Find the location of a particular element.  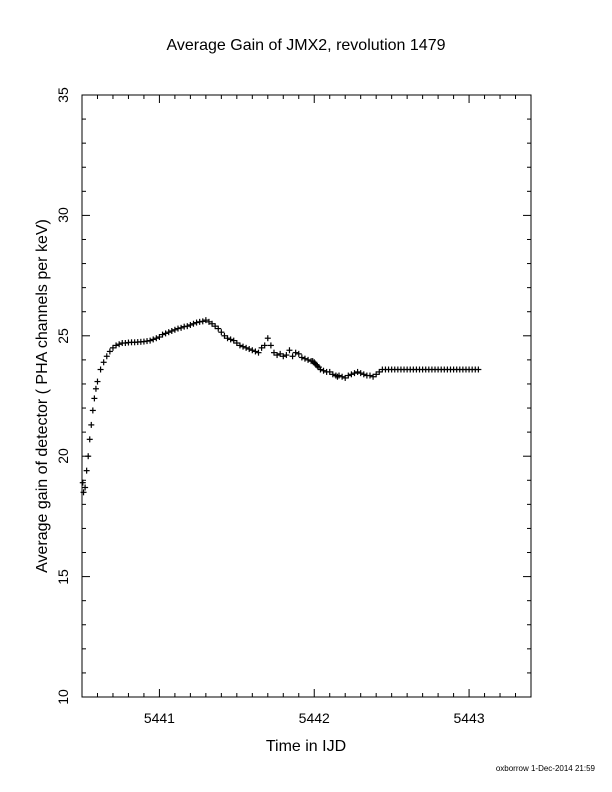

y-tick-label: 15 is located at coordinates (63, 576).